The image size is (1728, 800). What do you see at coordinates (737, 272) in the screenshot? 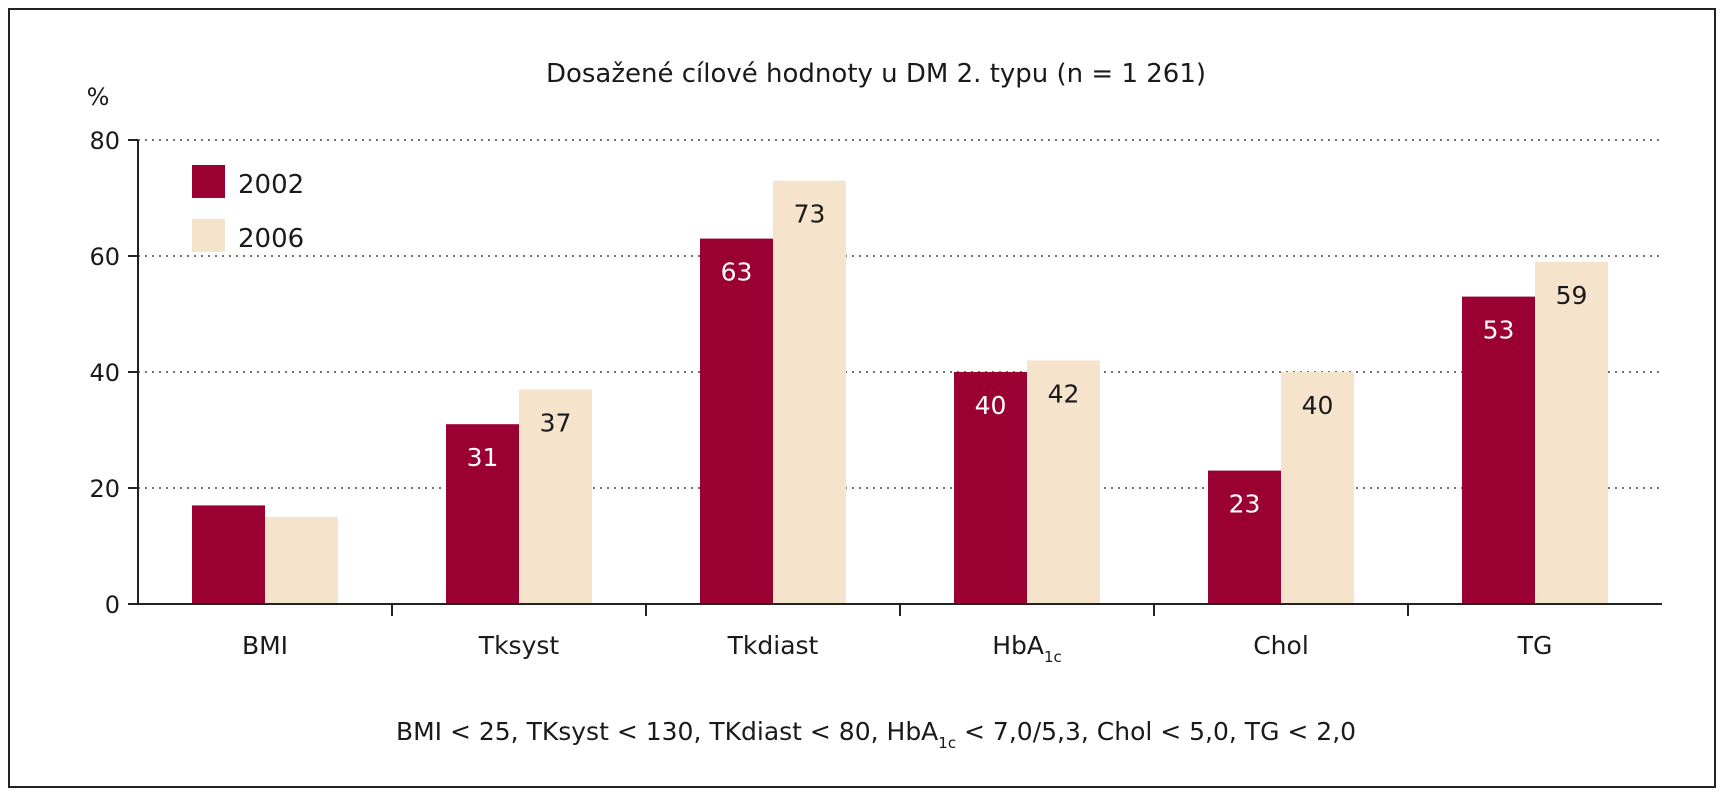
I see `data-label: 63` at bounding box center [737, 272].